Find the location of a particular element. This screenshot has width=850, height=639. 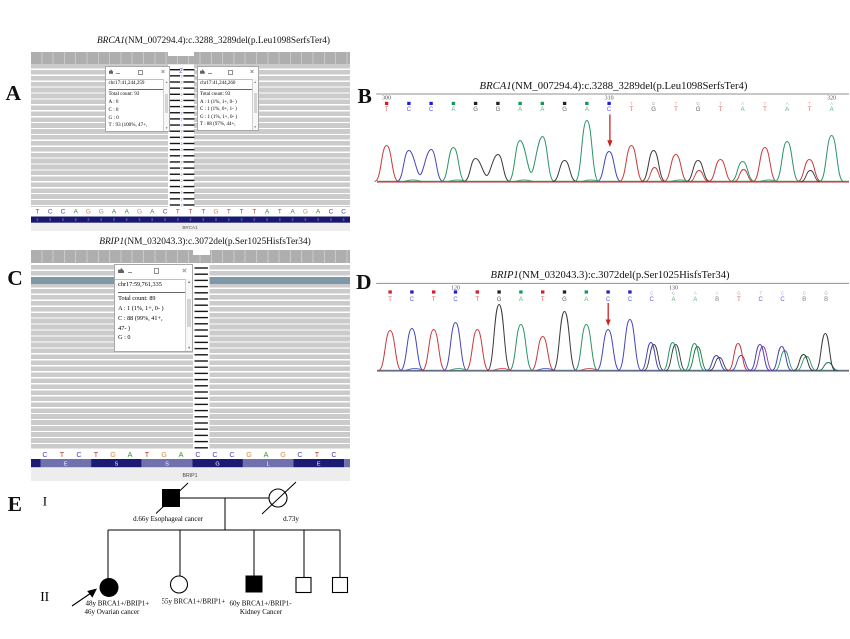

svg-text: 130 is located at coordinates (673, 288).